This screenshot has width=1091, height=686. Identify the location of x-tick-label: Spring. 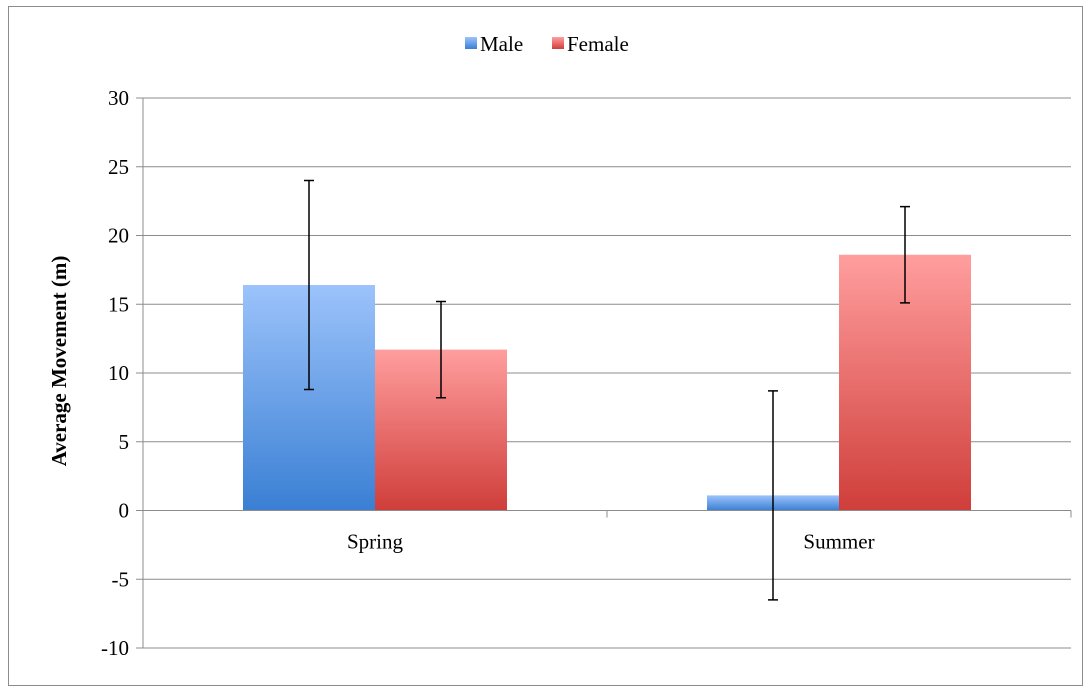
(375, 542).